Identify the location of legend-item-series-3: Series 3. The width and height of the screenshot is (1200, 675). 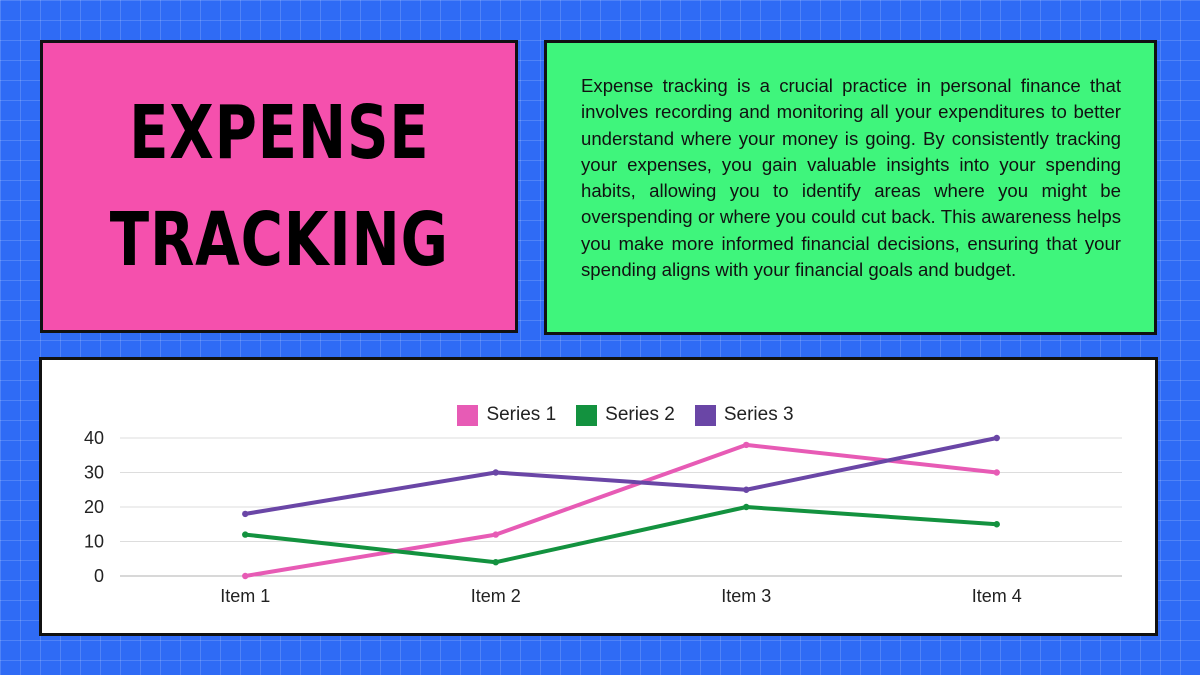
(744, 415).